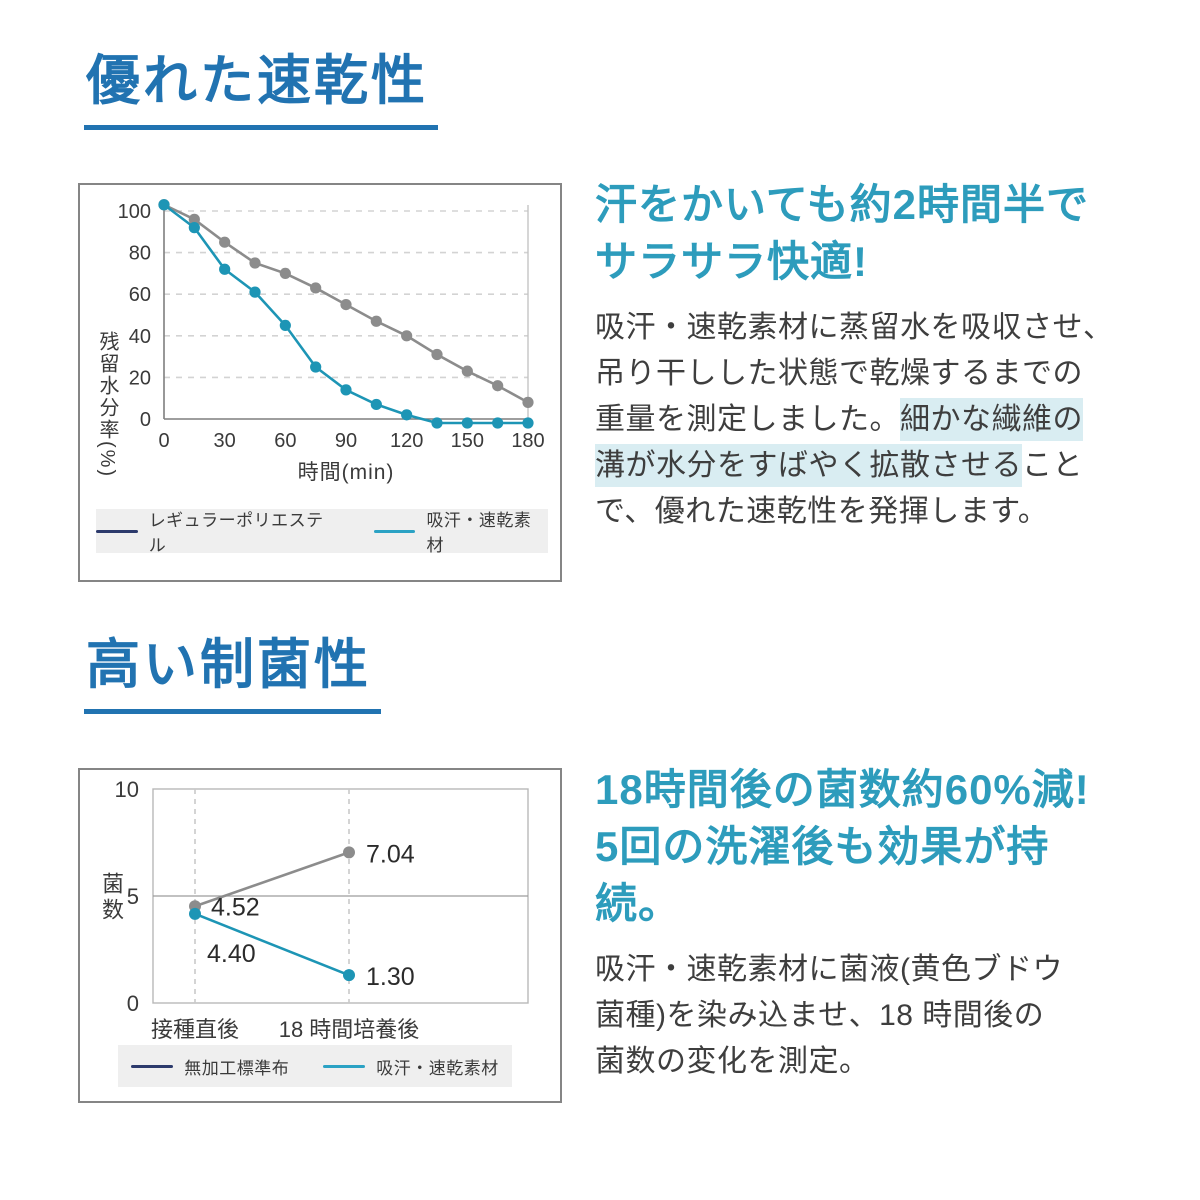  I want to click on svg-text: 5, so click(133, 896).